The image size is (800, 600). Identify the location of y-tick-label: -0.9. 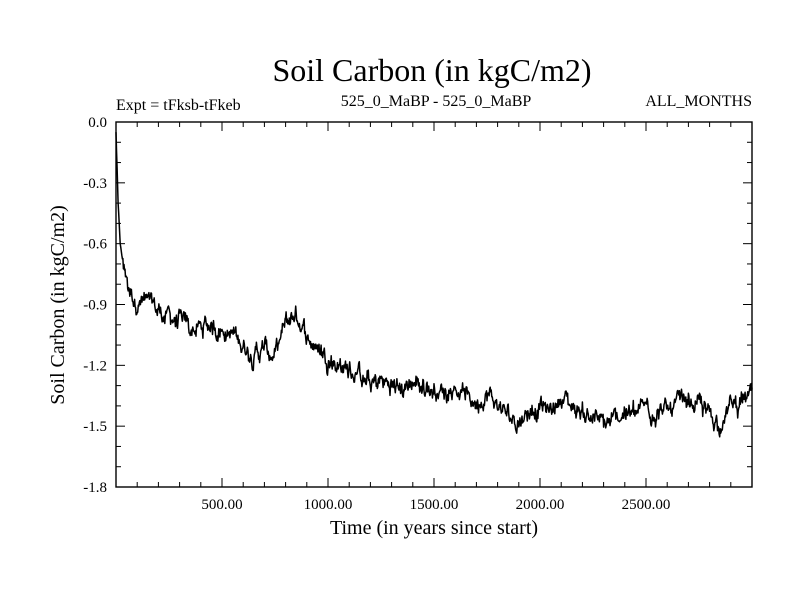
(95, 306).